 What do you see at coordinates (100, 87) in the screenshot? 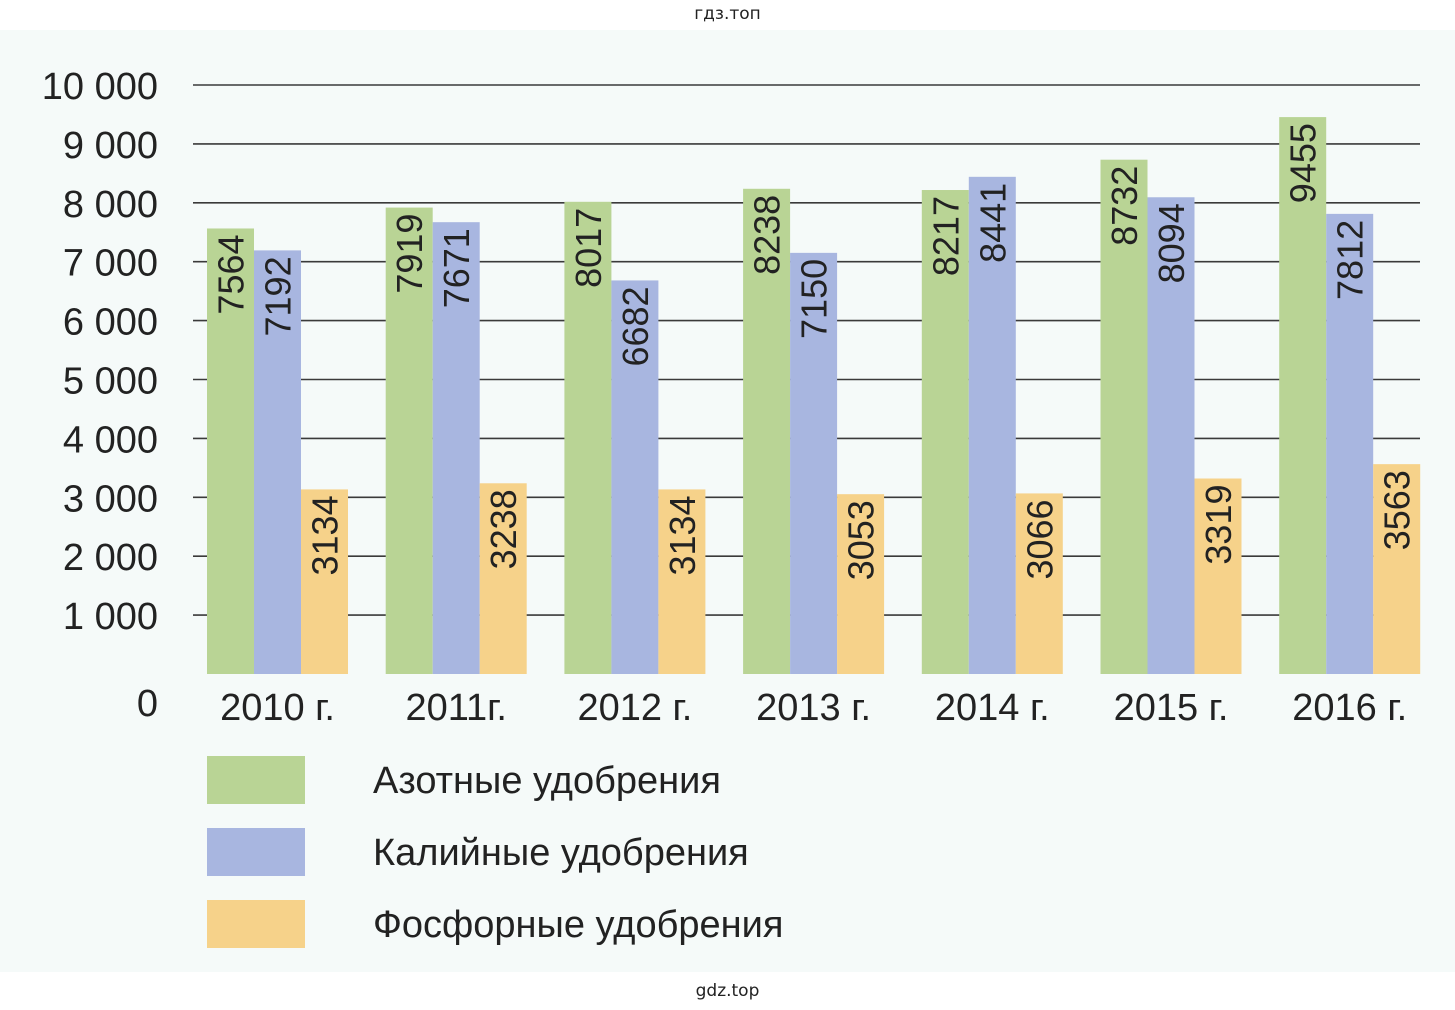
I see `y-tick-label: 10 000` at bounding box center [100, 87].